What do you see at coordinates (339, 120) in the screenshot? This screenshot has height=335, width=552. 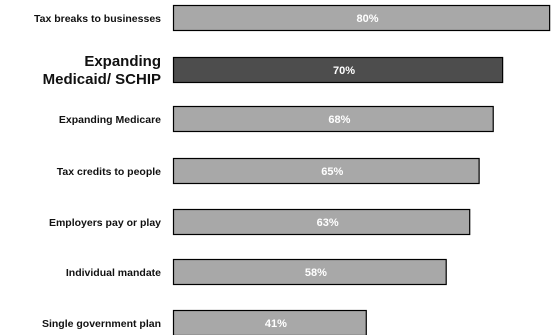 I see `value-label-2: 68%` at bounding box center [339, 120].